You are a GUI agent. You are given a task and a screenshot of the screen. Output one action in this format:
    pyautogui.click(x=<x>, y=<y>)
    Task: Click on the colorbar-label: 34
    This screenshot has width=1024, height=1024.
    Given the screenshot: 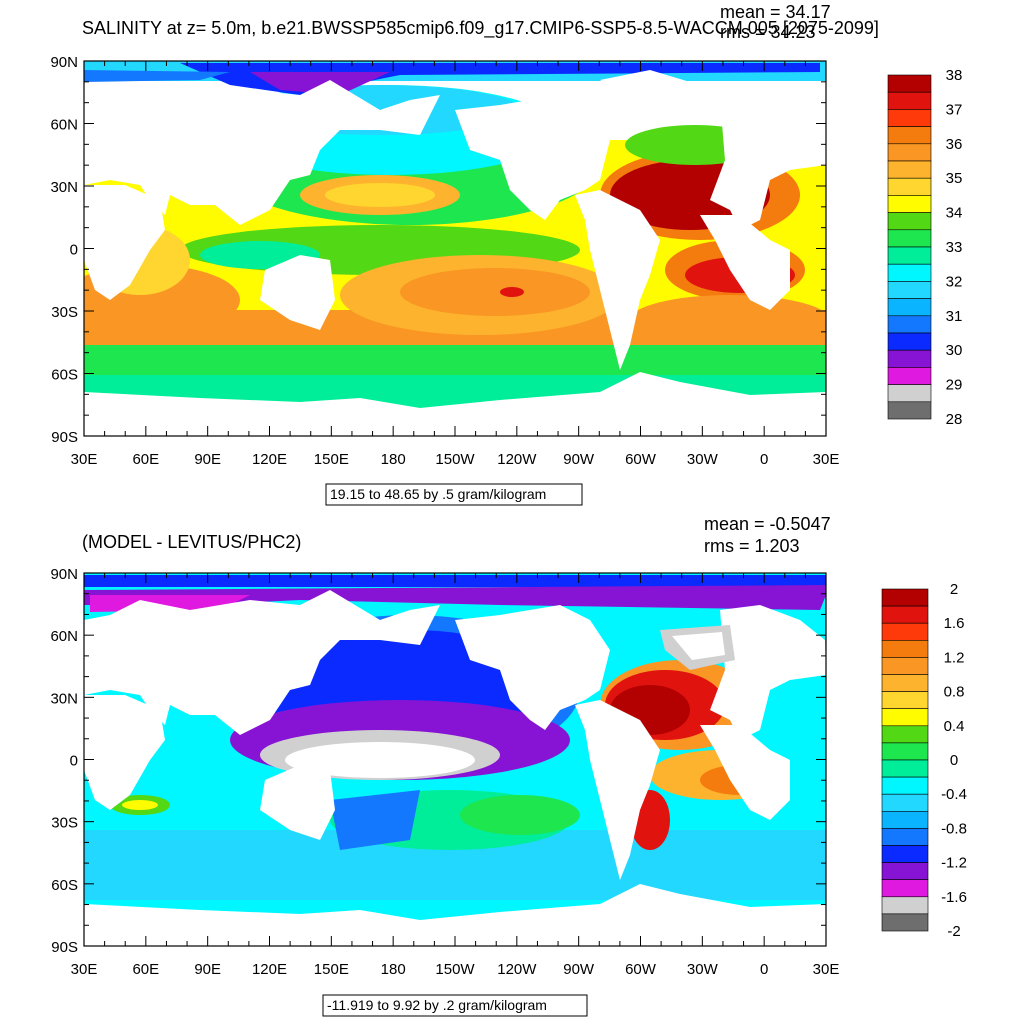 What is the action you would take?
    pyautogui.click(x=954, y=213)
    